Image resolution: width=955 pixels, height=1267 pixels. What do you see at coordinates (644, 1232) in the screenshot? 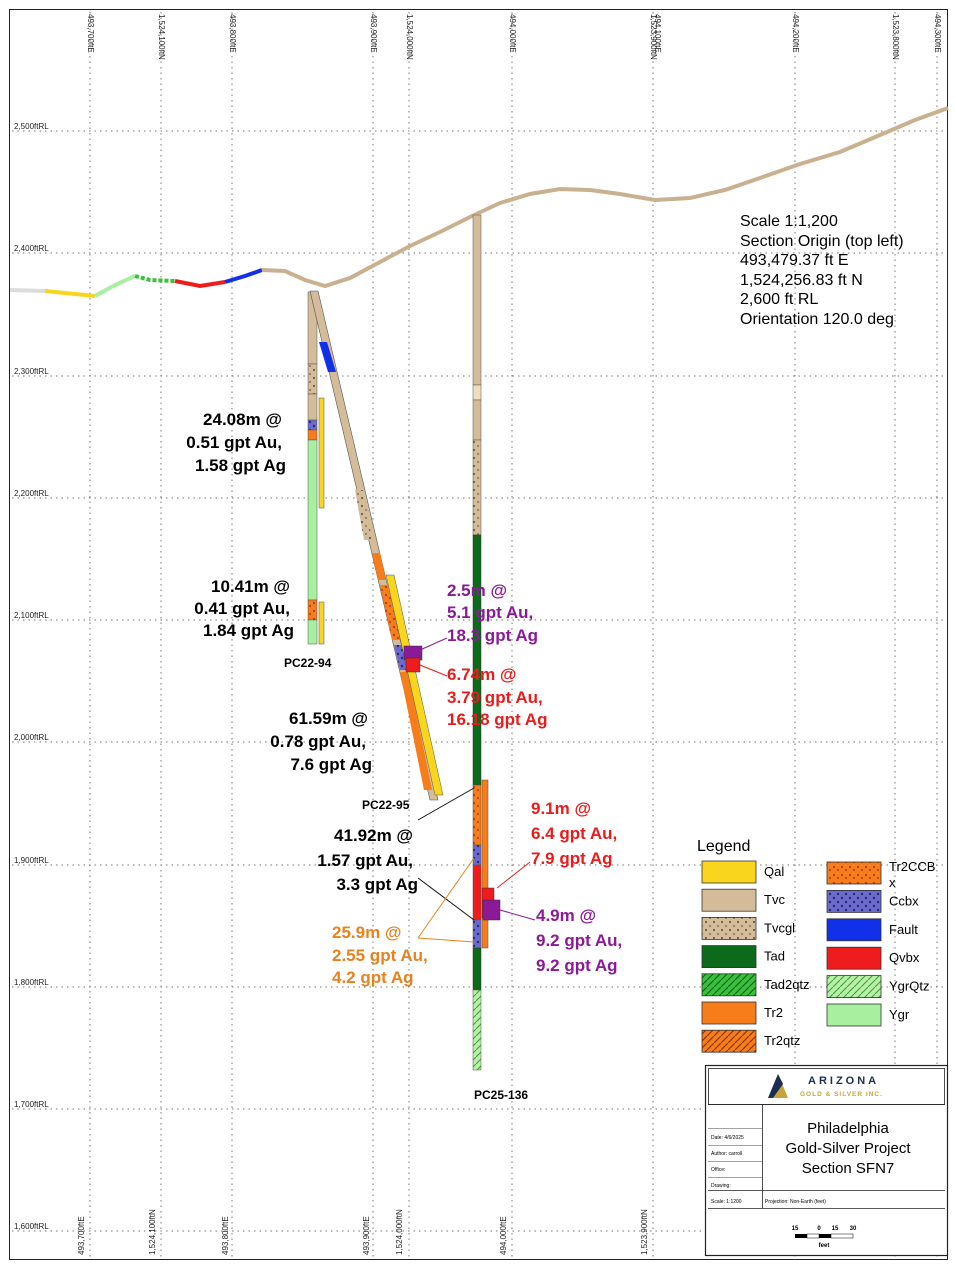
I see `bottom-grid-label: 1,523,900ftN` at bounding box center [644, 1232].